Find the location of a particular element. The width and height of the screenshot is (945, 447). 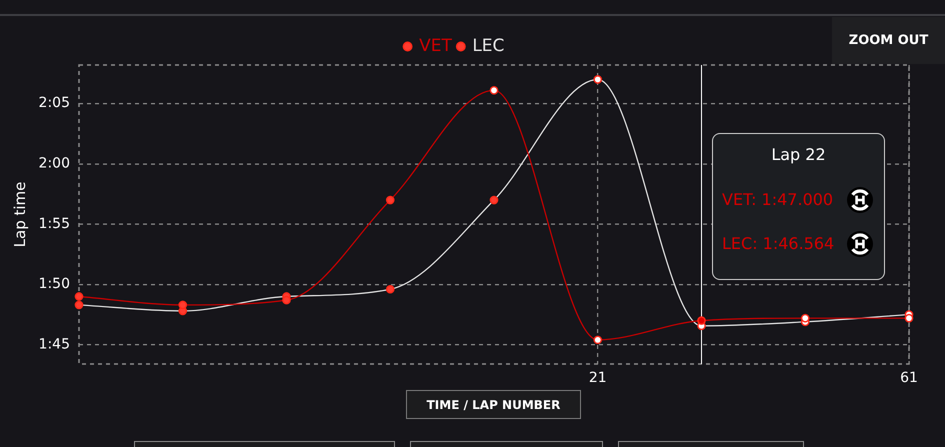

y-axis-title: Lap time is located at coordinates (19, 215).